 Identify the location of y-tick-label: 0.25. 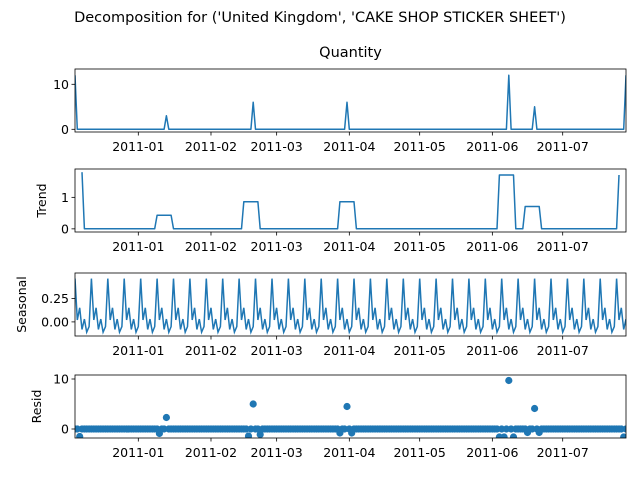
(55, 298).